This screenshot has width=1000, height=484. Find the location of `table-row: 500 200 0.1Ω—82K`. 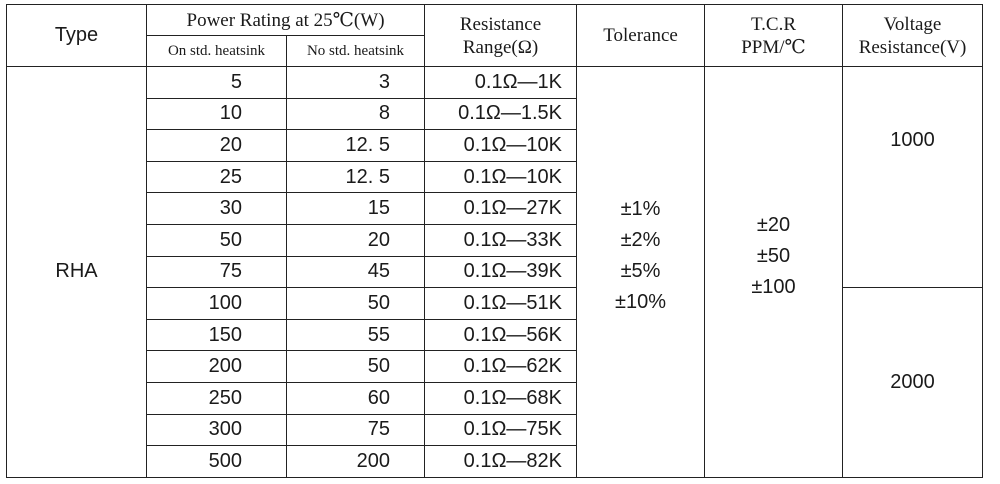

table-row: 500 200 0.1Ω—82K is located at coordinates (495, 461).